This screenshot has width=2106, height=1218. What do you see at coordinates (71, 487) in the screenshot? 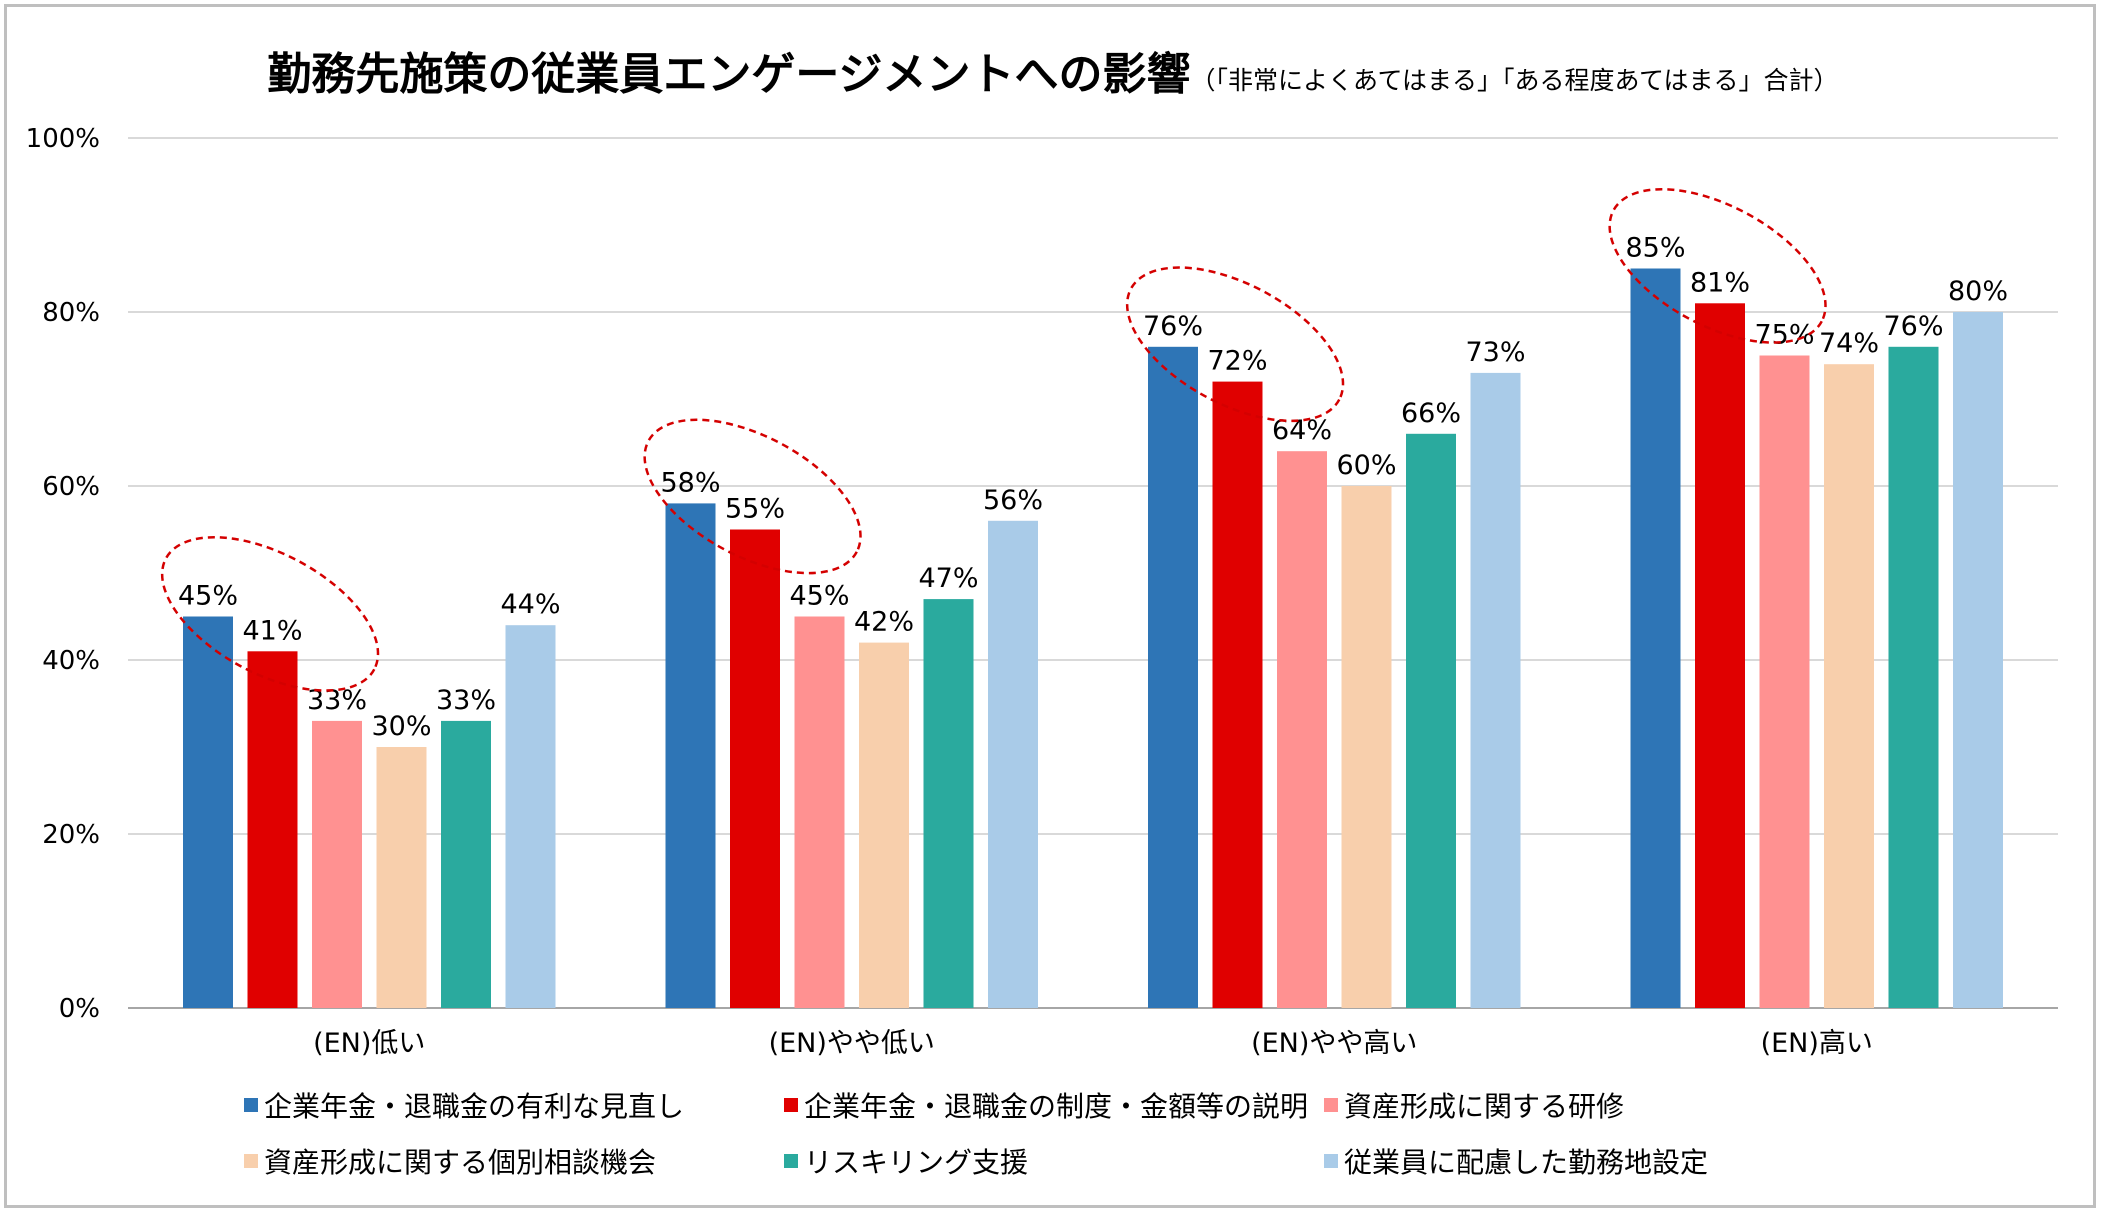
I see `y-tick-label: 60%` at bounding box center [71, 487].